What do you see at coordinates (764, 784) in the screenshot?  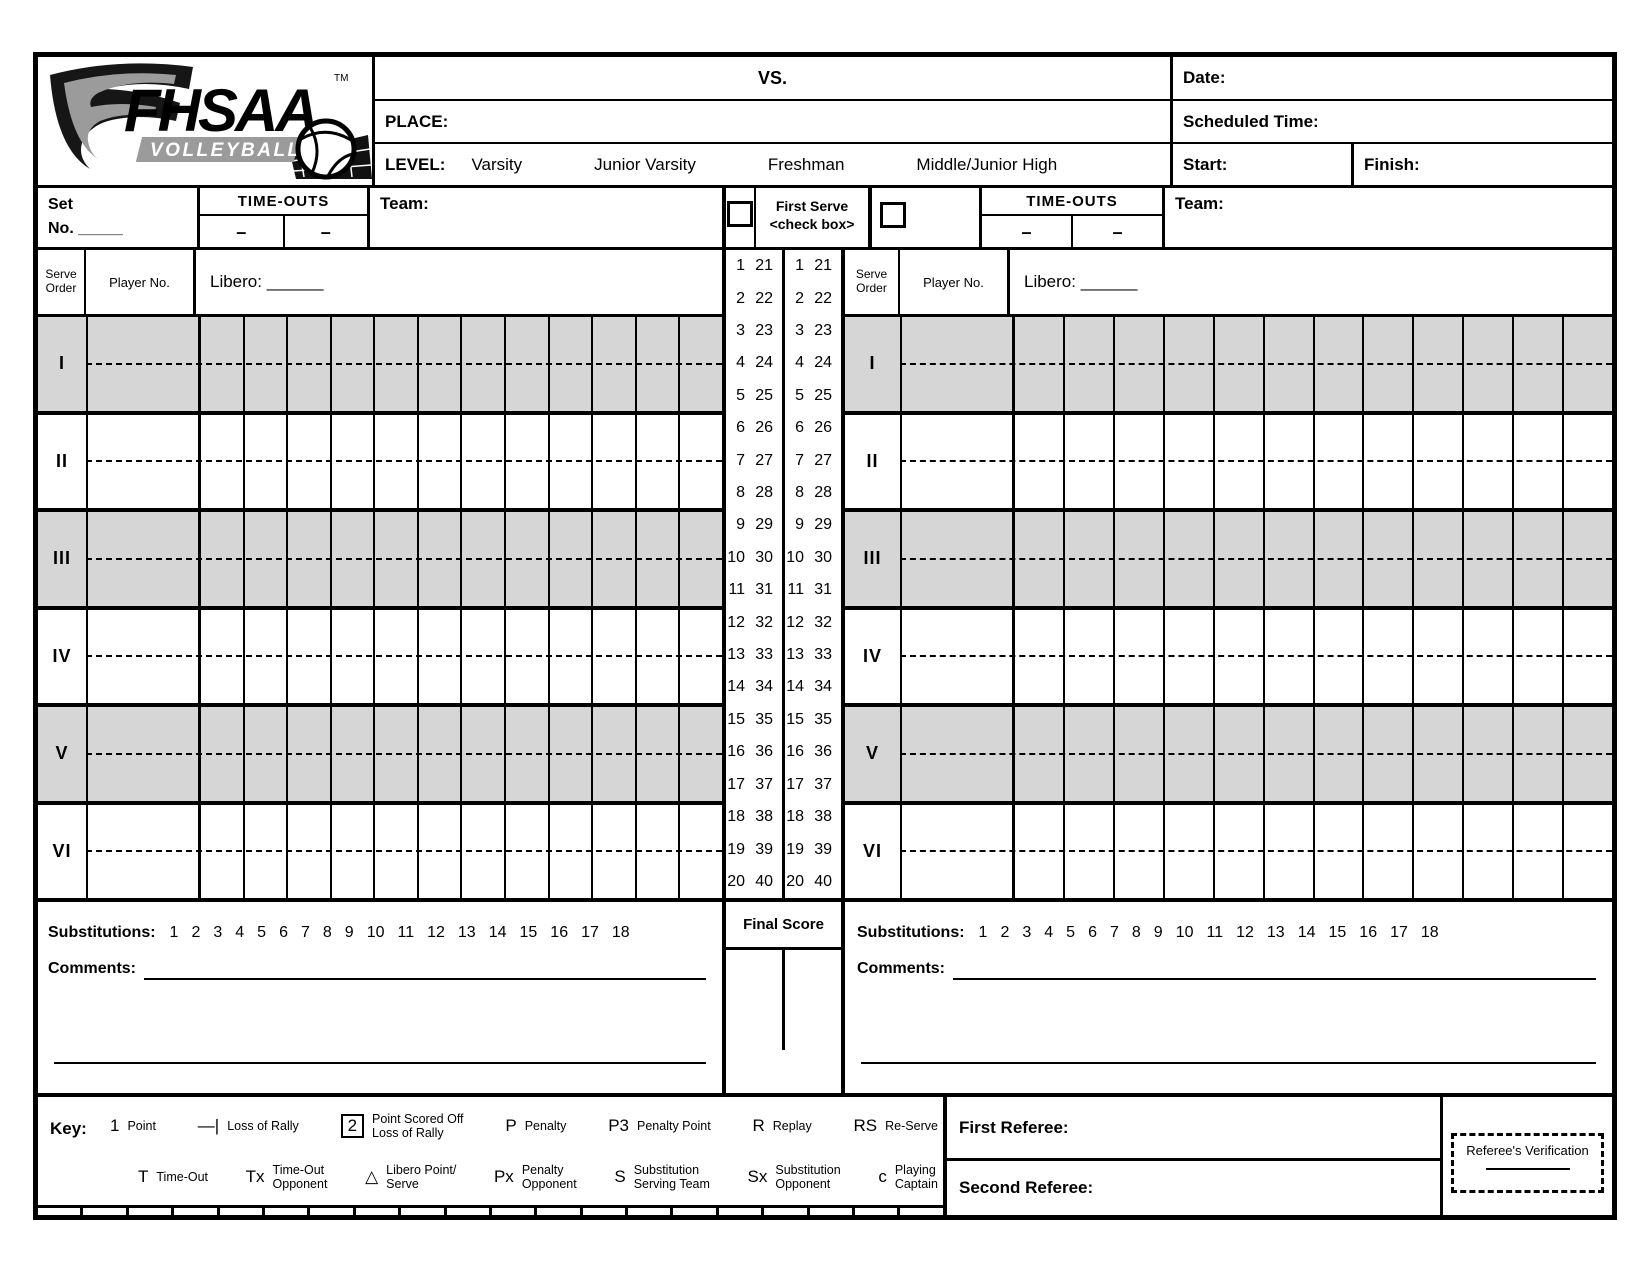 I see `score-number: 37` at bounding box center [764, 784].